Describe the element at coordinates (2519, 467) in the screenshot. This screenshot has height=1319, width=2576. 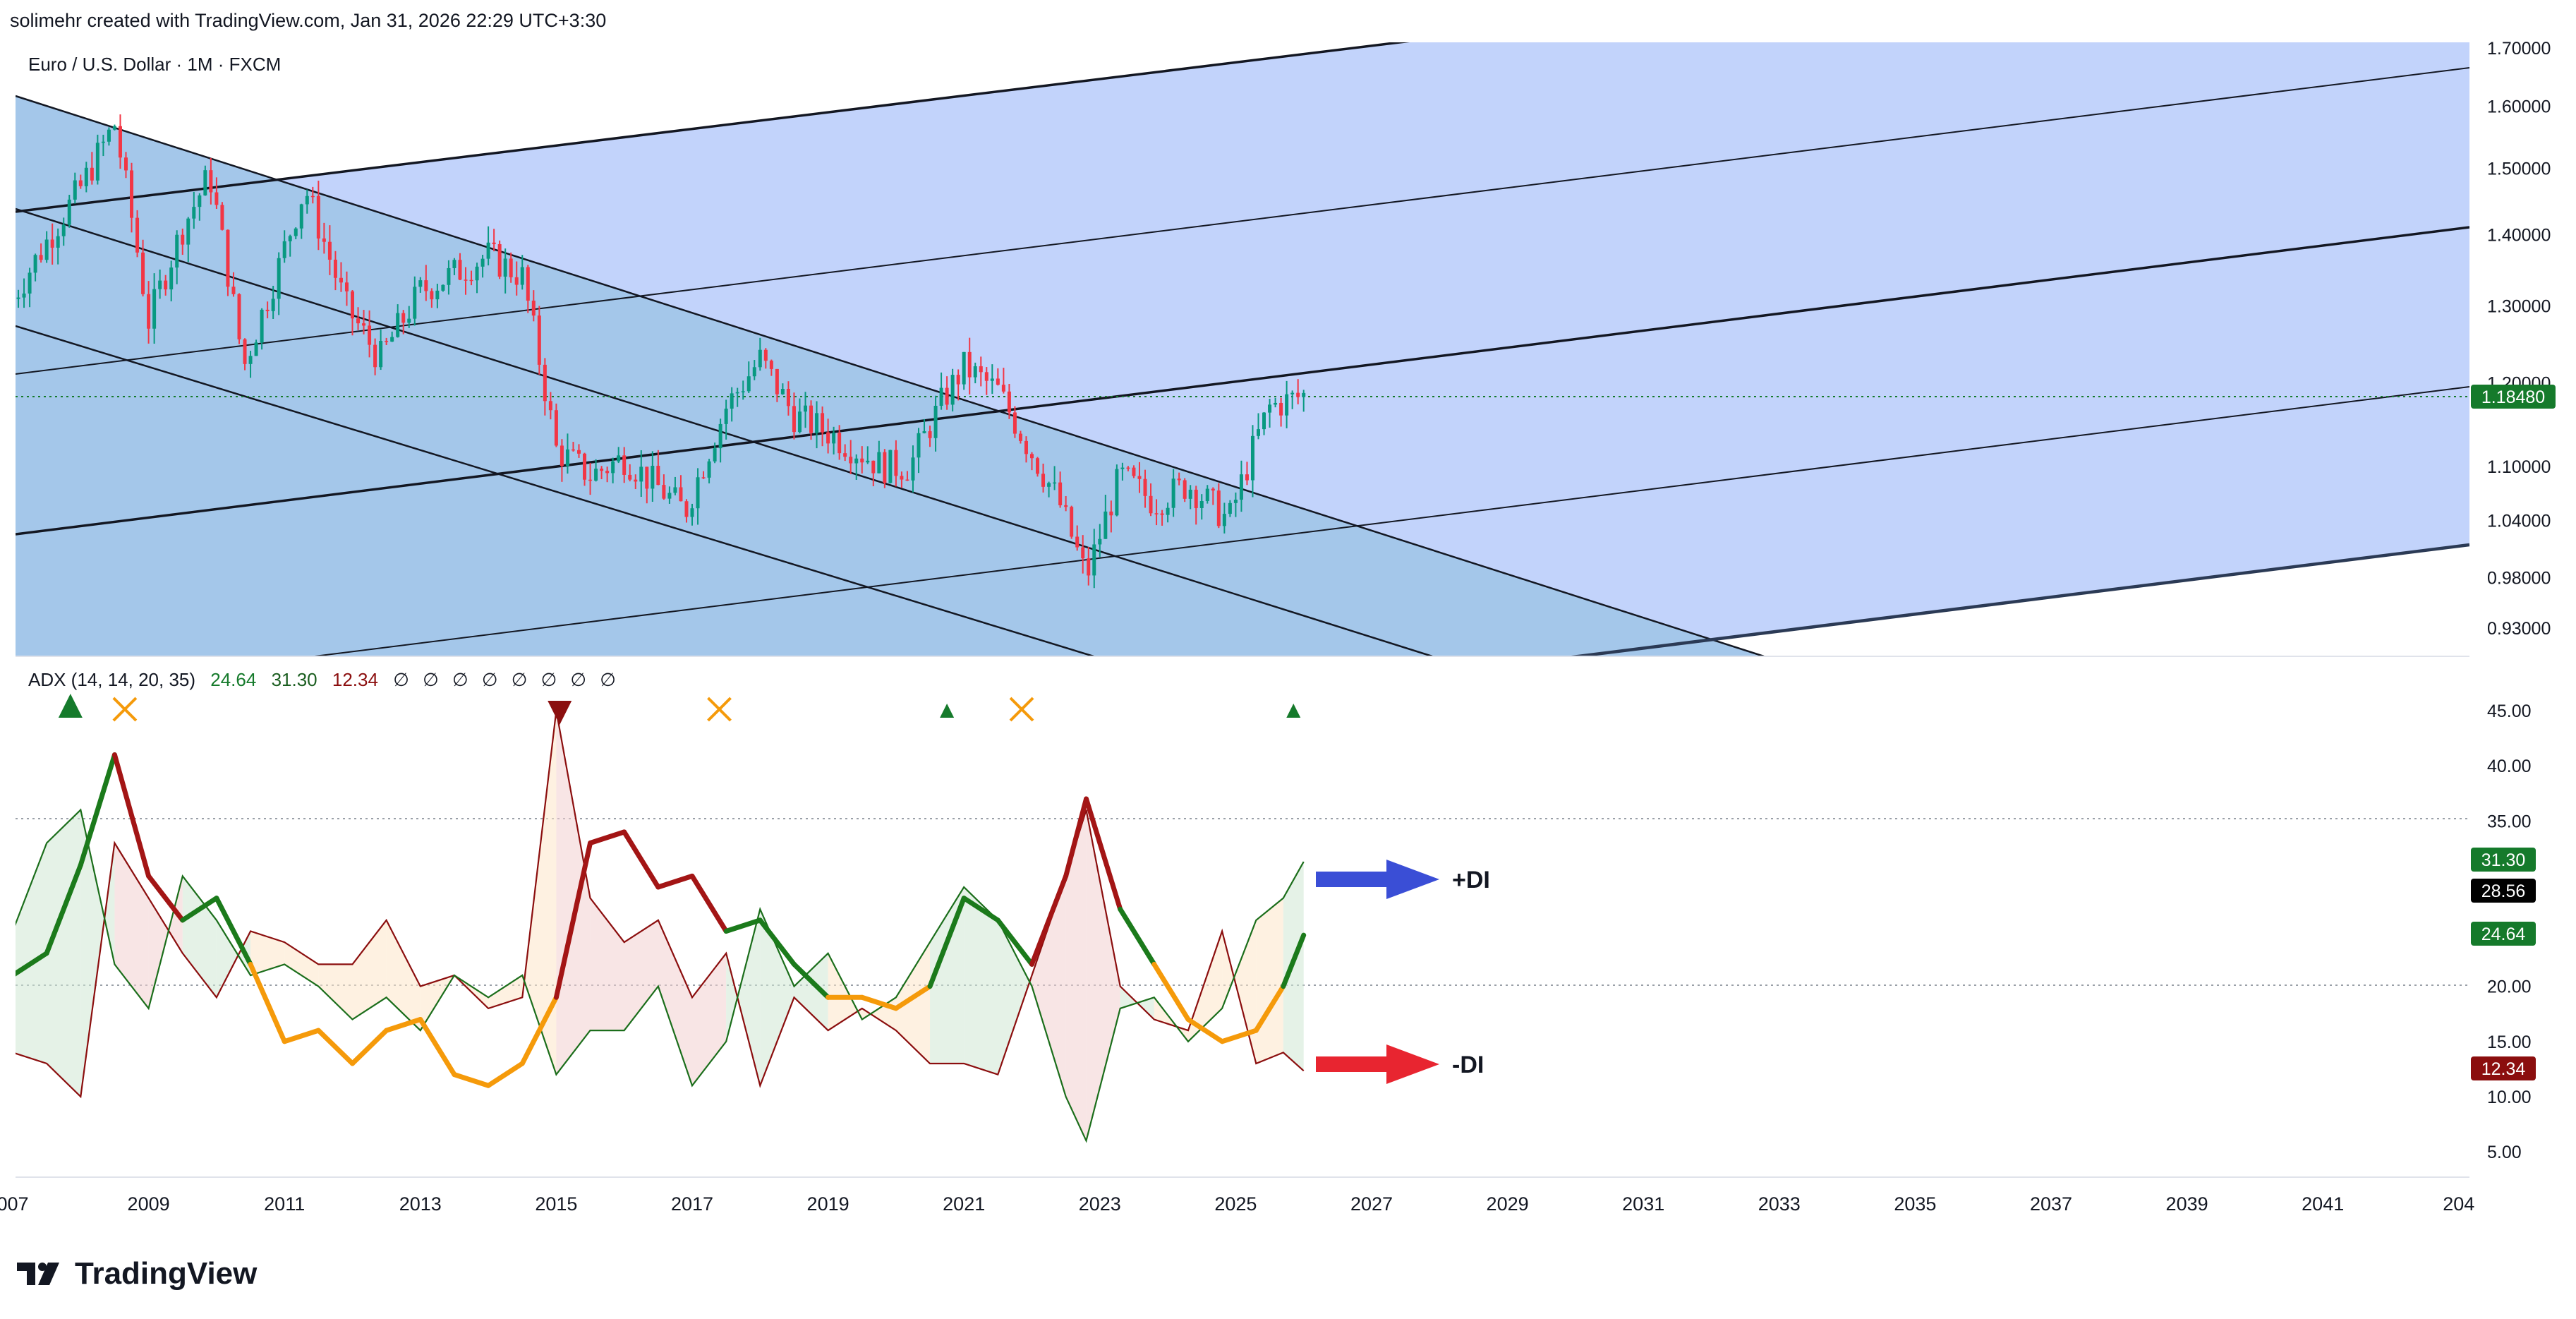
I see `price-tick: 1.10000` at that location.